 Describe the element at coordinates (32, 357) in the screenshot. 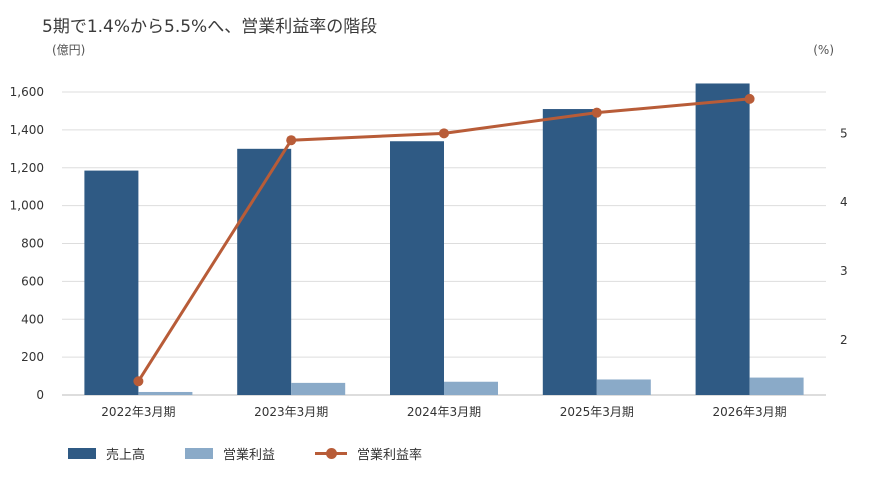

I see `y-left-tick-label: 200` at that location.